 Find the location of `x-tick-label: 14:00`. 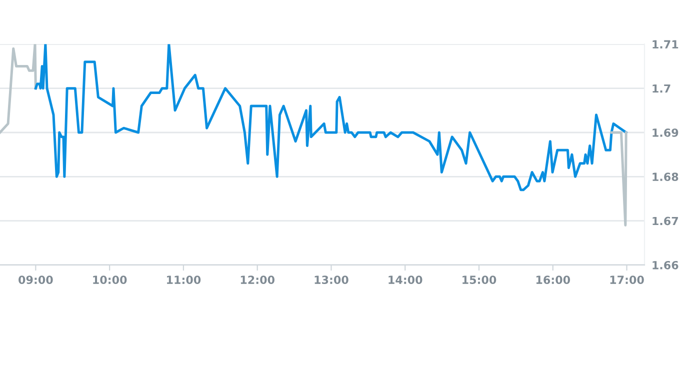

x-tick-label: 14:00 is located at coordinates (405, 280).